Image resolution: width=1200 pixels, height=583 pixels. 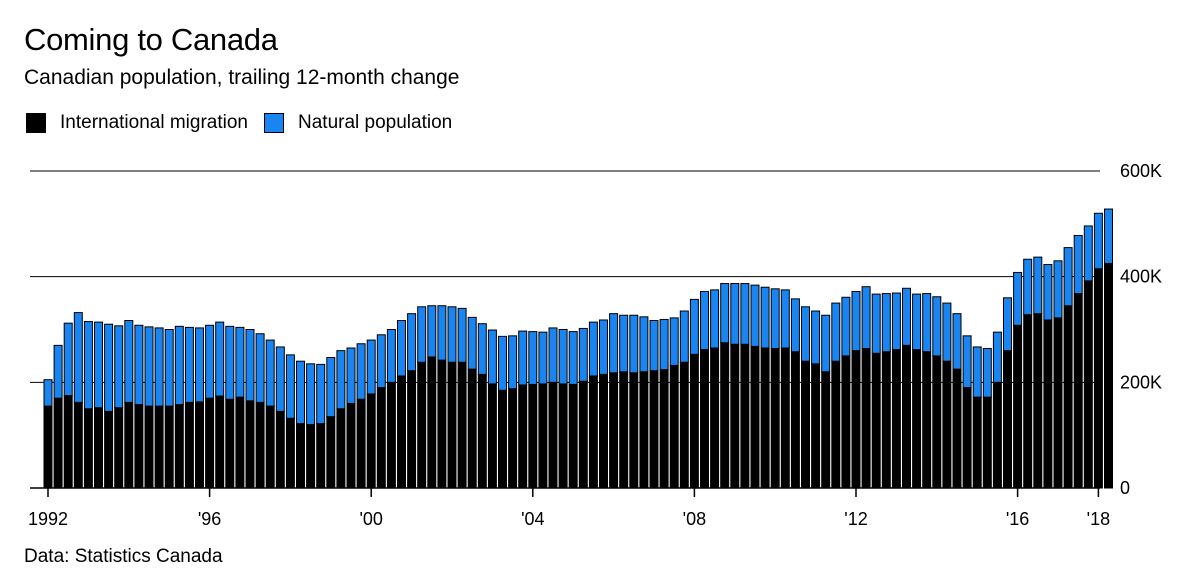 I want to click on x-tick-label: '96, so click(x=209, y=519).